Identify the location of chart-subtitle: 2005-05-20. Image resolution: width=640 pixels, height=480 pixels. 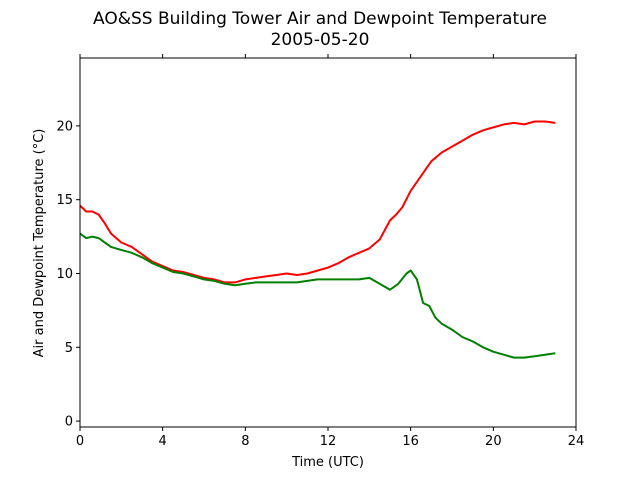
(320, 40).